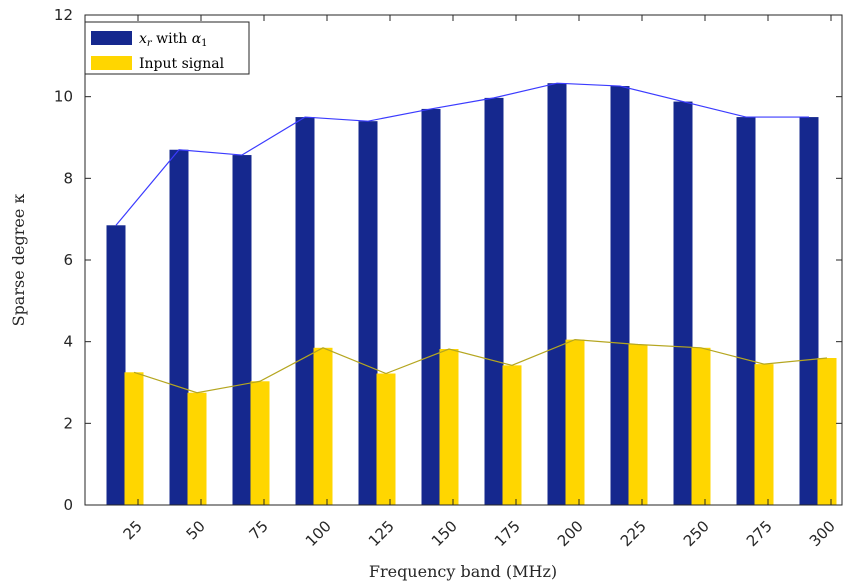  Describe the element at coordinates (182, 64) in the screenshot. I see `legend-label-series-2: Input signal` at that location.